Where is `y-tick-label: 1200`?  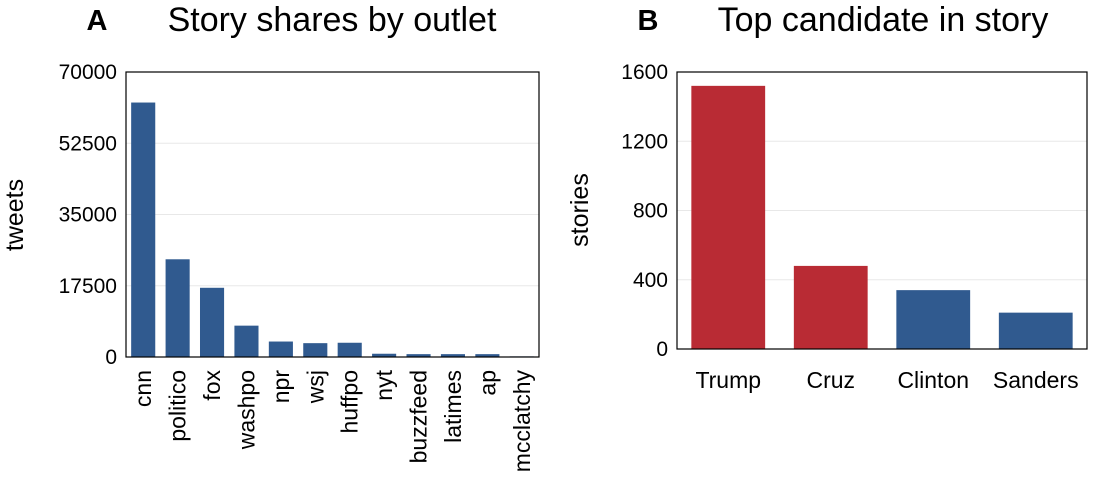
y-tick-label: 1200 is located at coordinates (644, 141).